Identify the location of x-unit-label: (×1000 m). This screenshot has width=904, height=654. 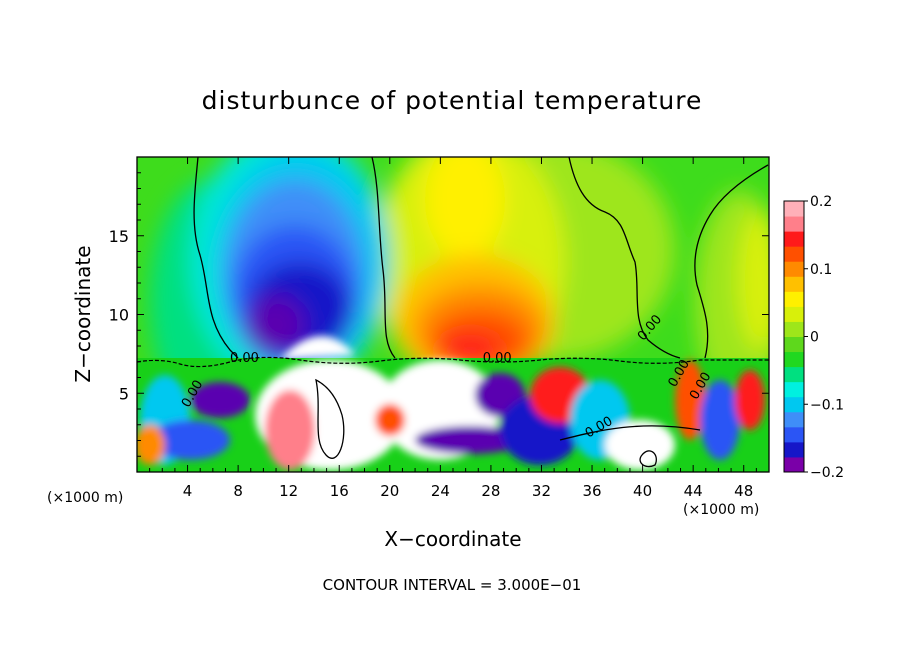
(721, 510).